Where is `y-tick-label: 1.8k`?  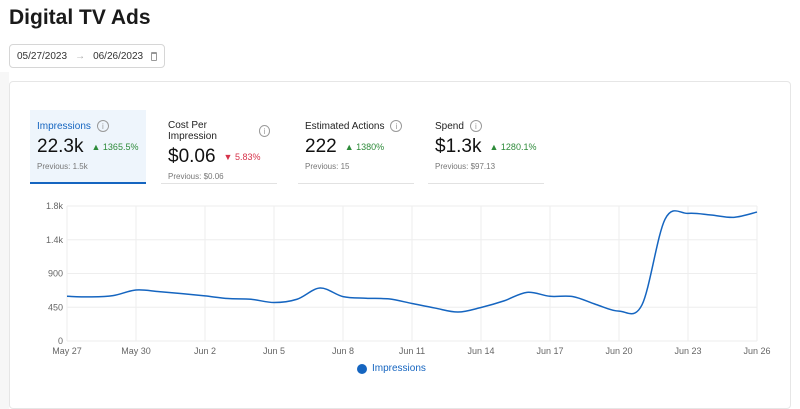 y-tick-label: 1.8k is located at coordinates (55, 206).